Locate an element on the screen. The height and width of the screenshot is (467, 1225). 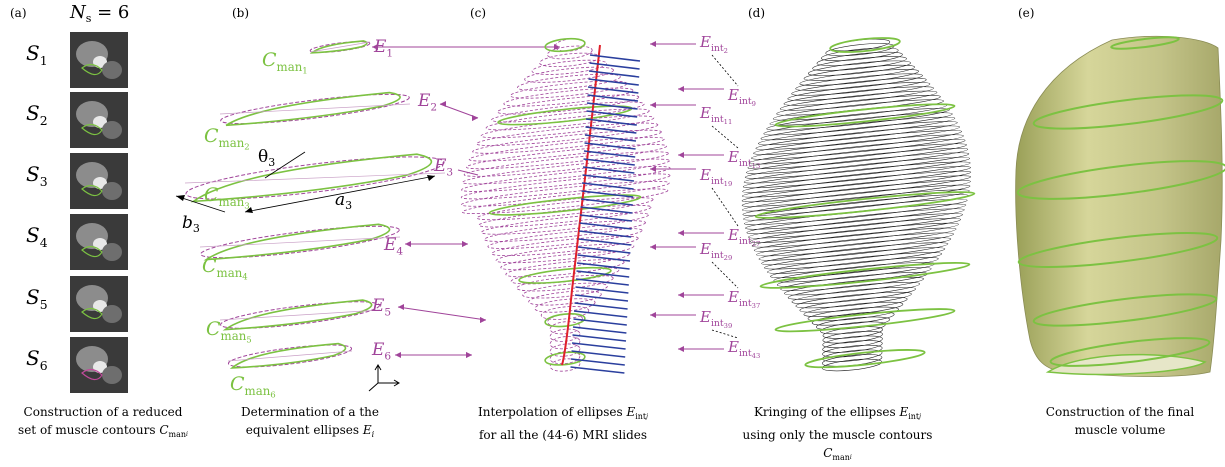
interp-label: Eint37 is located at coordinates (743, 299).